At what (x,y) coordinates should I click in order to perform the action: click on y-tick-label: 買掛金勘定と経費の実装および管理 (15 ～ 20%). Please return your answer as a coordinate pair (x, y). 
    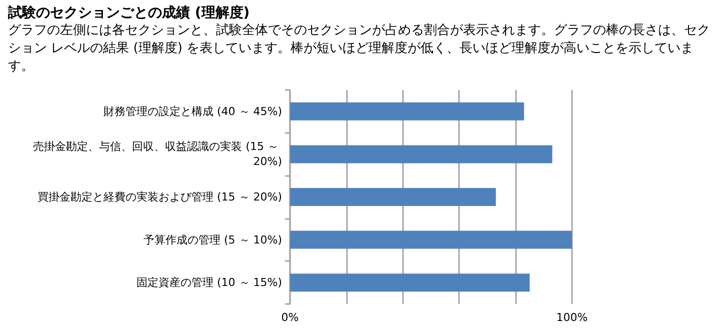
    Looking at the image, I should click on (159, 197).